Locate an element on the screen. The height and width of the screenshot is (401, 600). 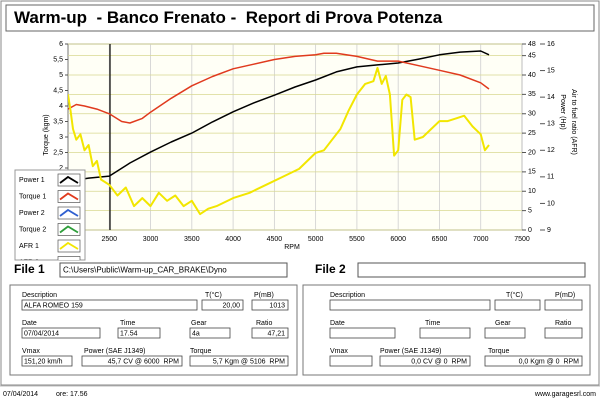
footer-site: www.garagesrl.com is located at coordinates (565, 394).